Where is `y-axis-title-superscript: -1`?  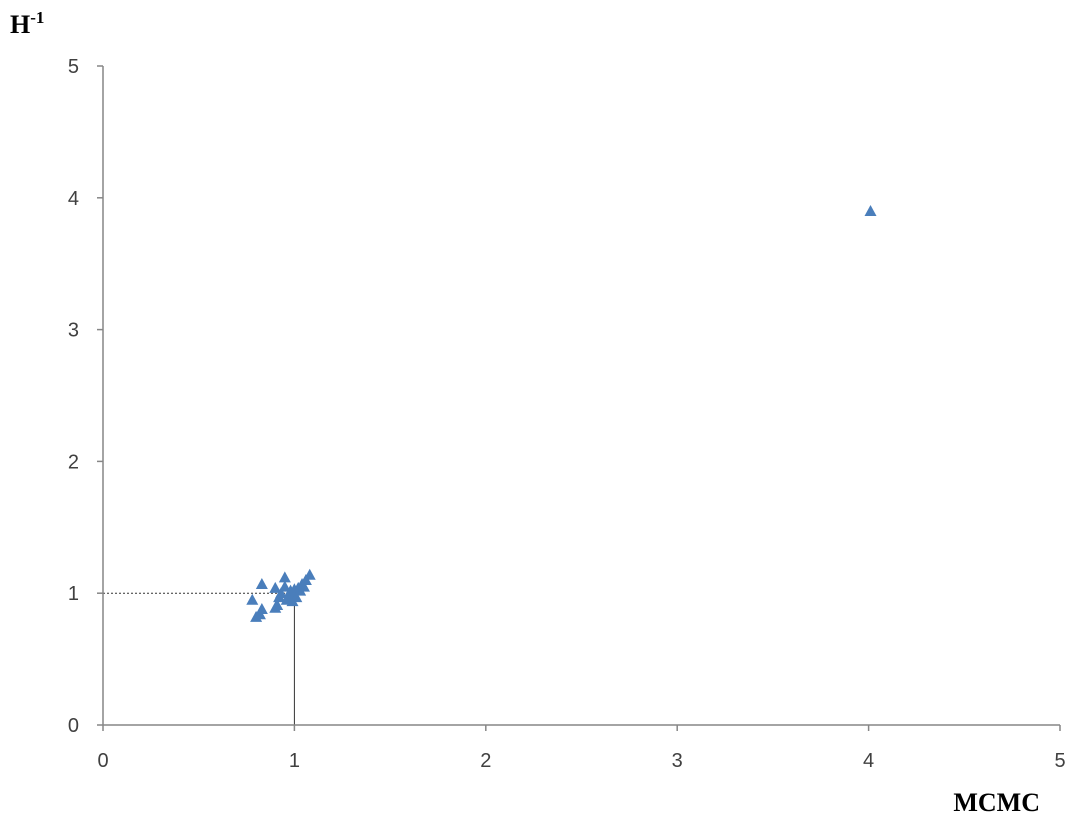 y-axis-title-superscript: -1 is located at coordinates (37, 17).